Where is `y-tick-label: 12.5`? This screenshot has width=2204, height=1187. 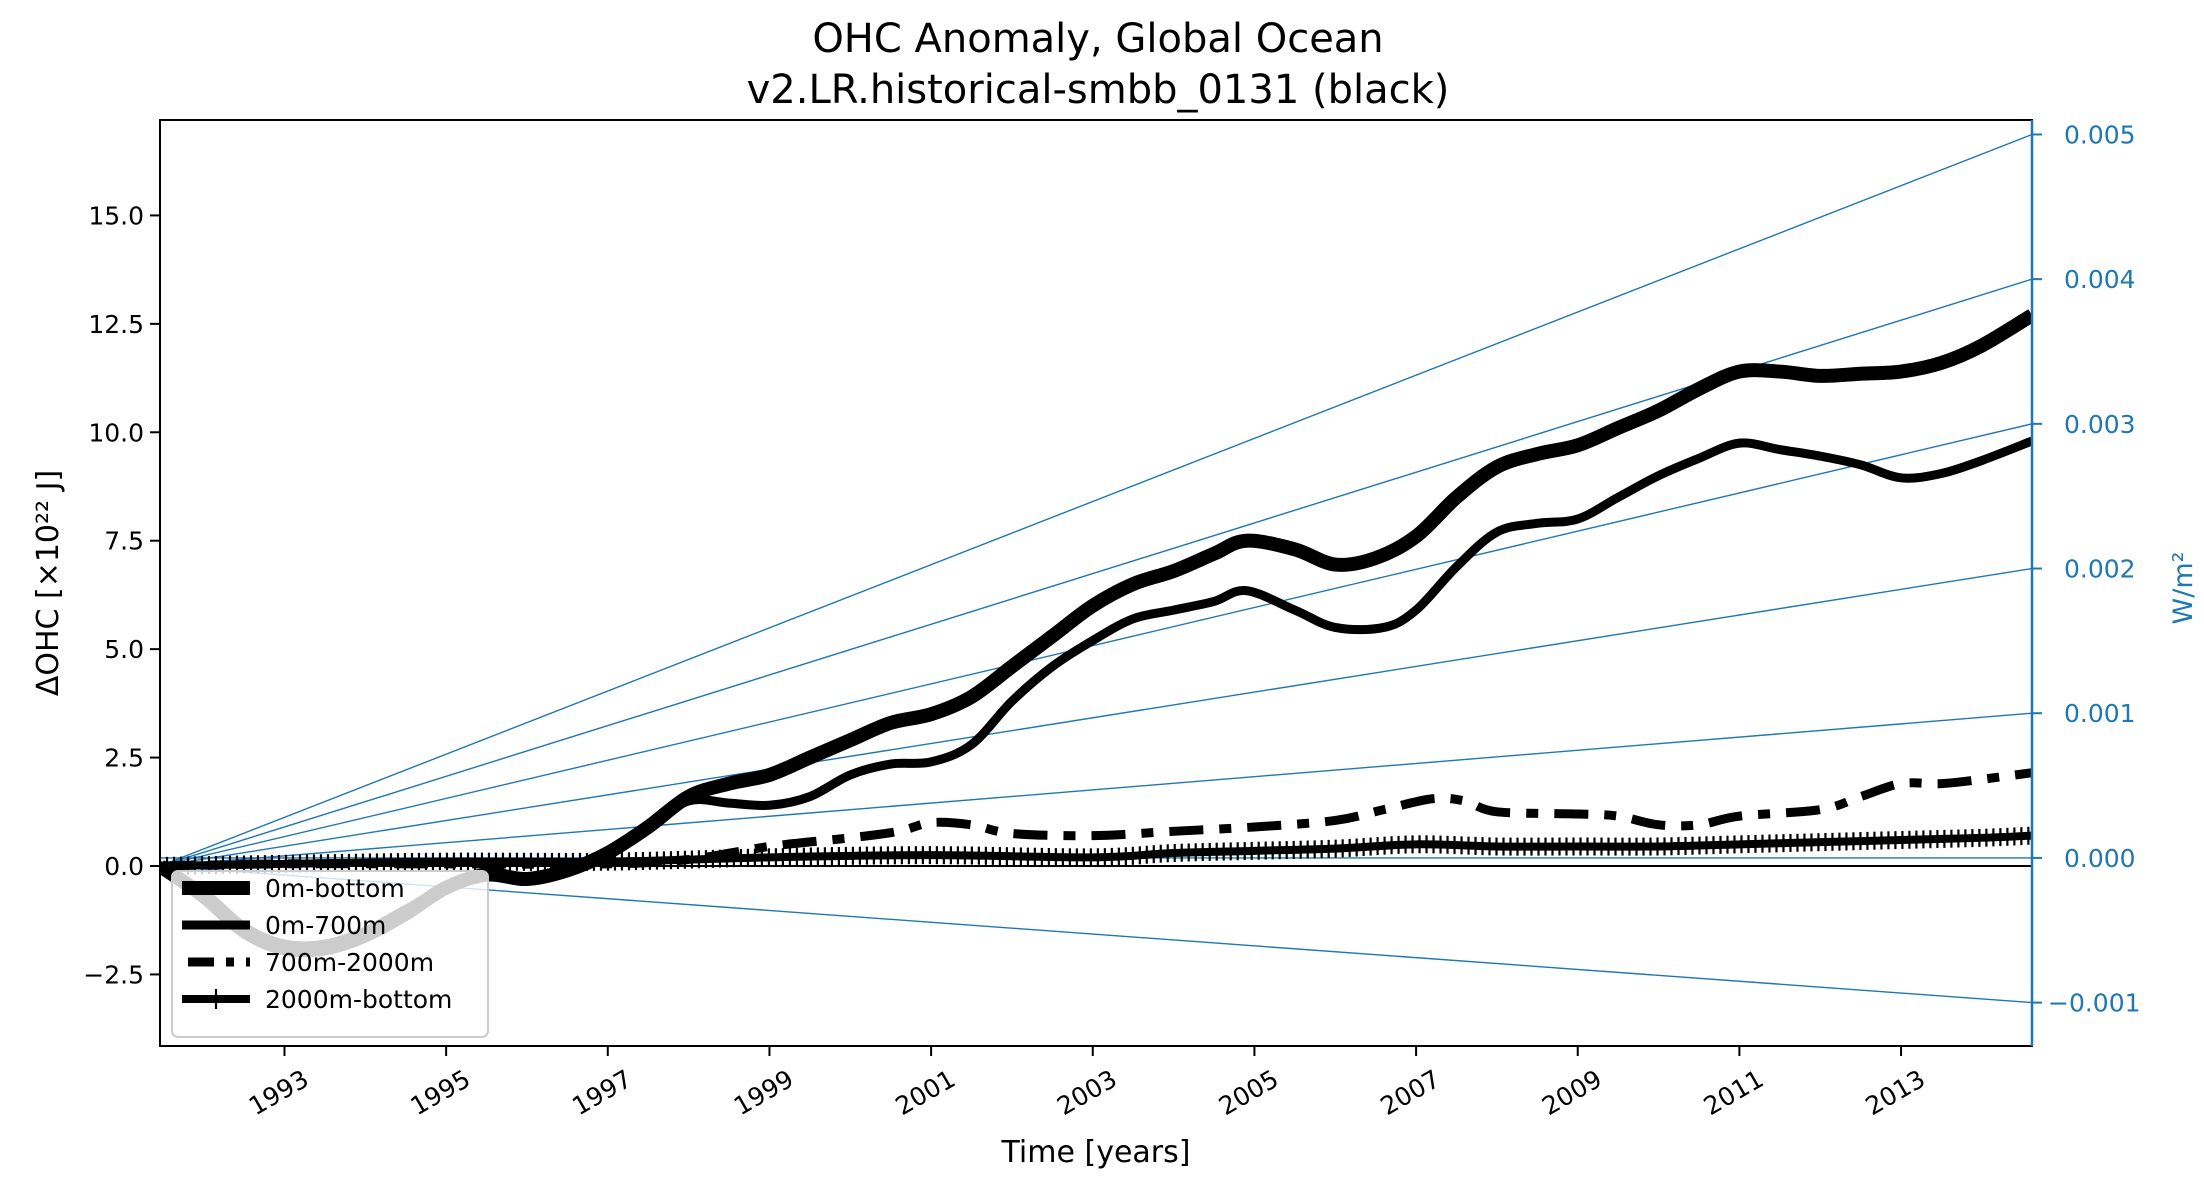
y-tick-label: 12.5 is located at coordinates (116, 324).